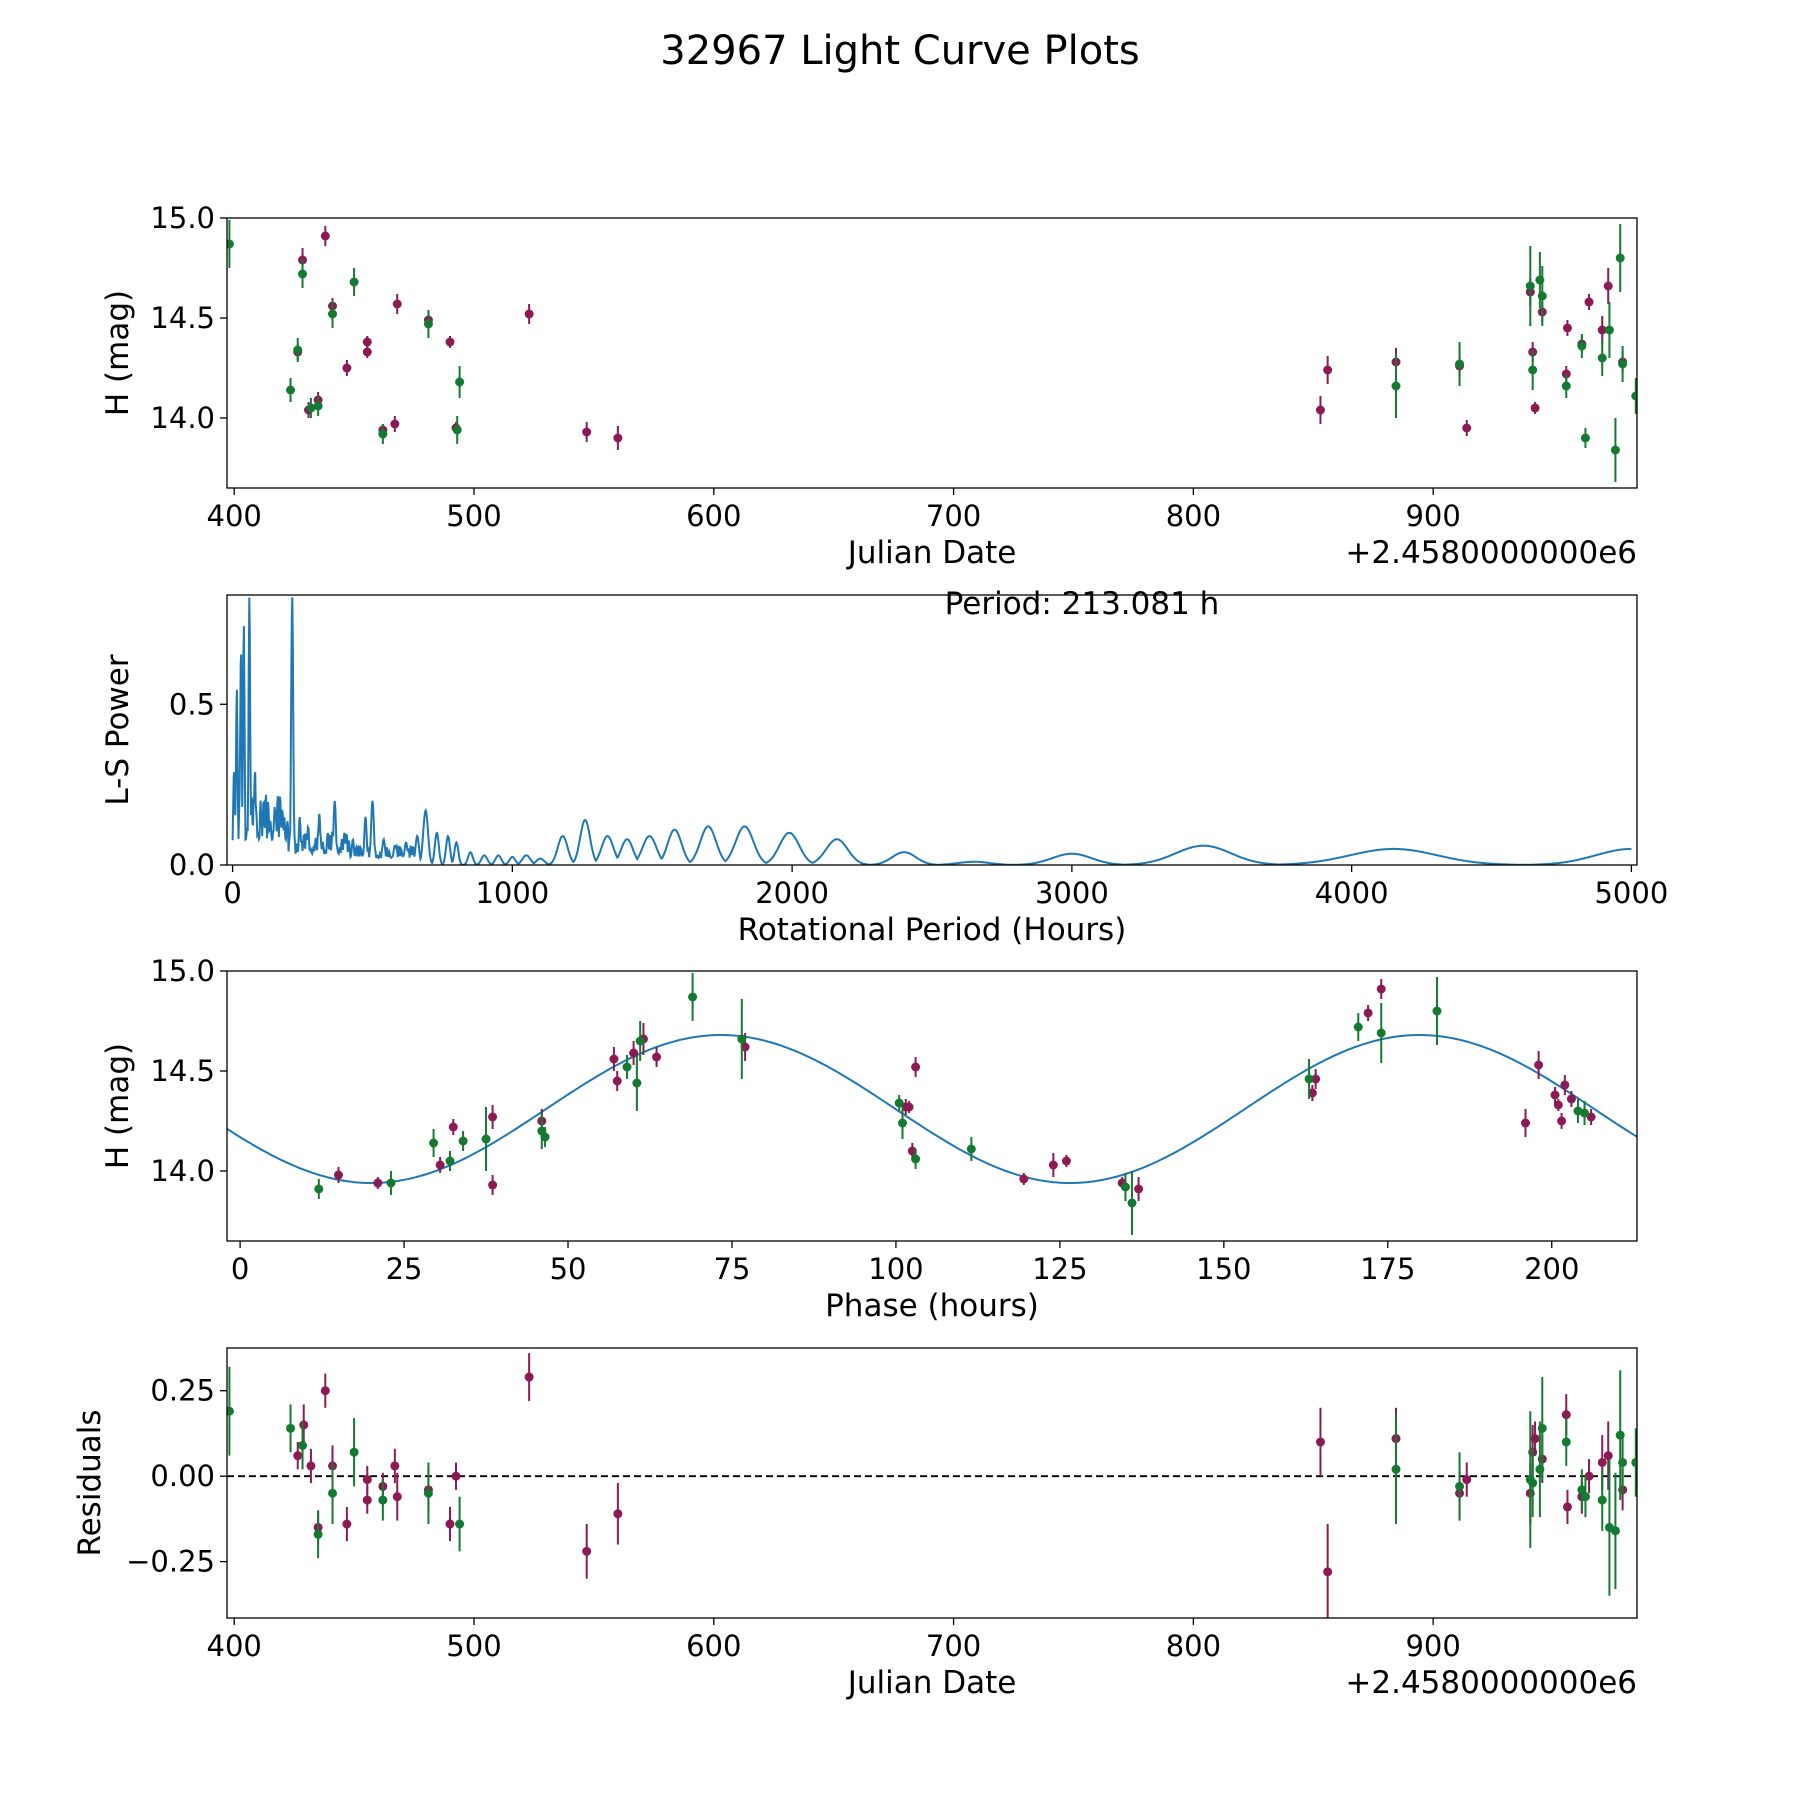 This screenshot has height=1800, width=1800. Describe the element at coordinates (931, 553) in the screenshot. I see `x-axis-label: Julian Date` at that location.